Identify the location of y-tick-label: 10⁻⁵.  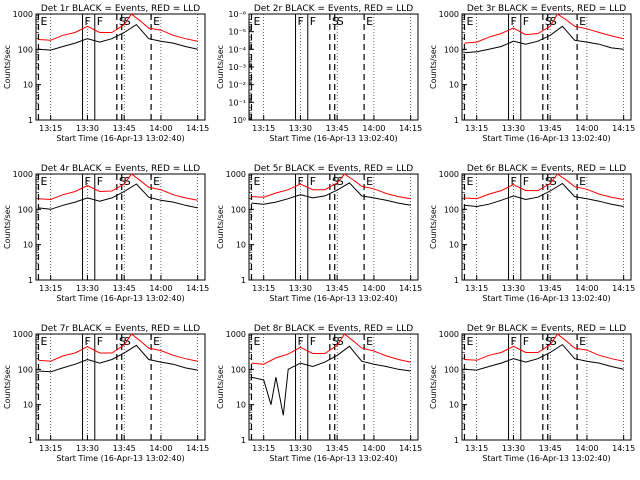
(237, 32).